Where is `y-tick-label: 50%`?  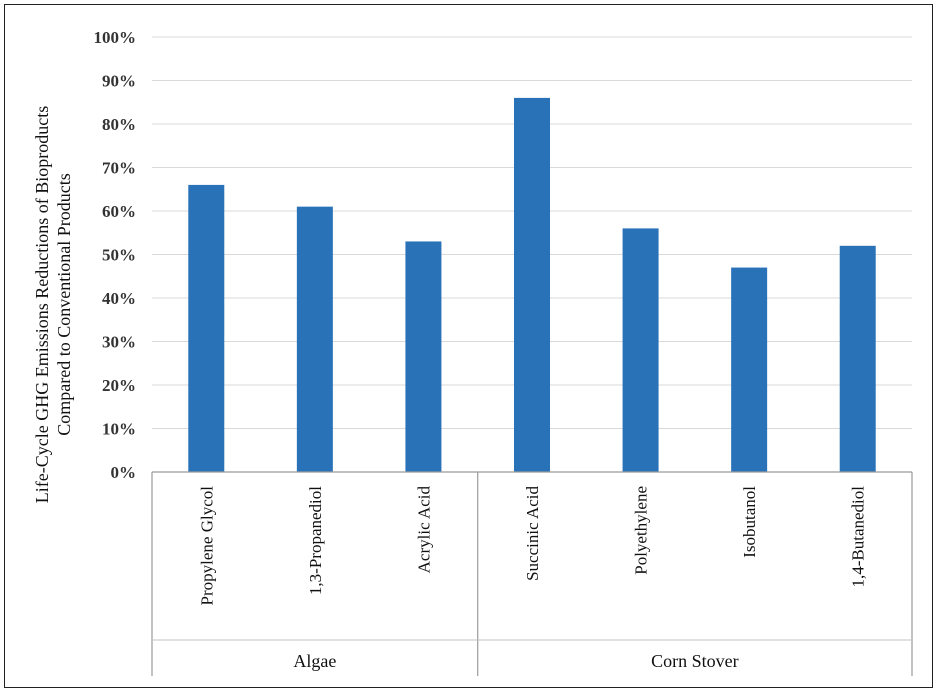 y-tick-label: 50% is located at coordinates (119, 255).